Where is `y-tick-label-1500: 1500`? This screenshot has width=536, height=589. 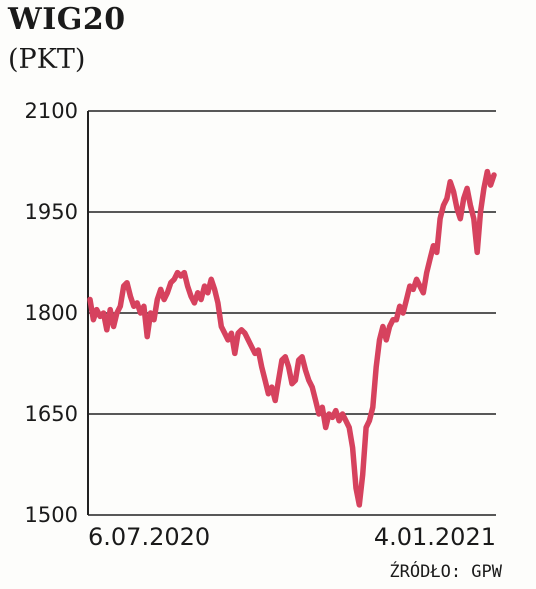 y-tick-label-1500: 1500 is located at coordinates (51, 515).